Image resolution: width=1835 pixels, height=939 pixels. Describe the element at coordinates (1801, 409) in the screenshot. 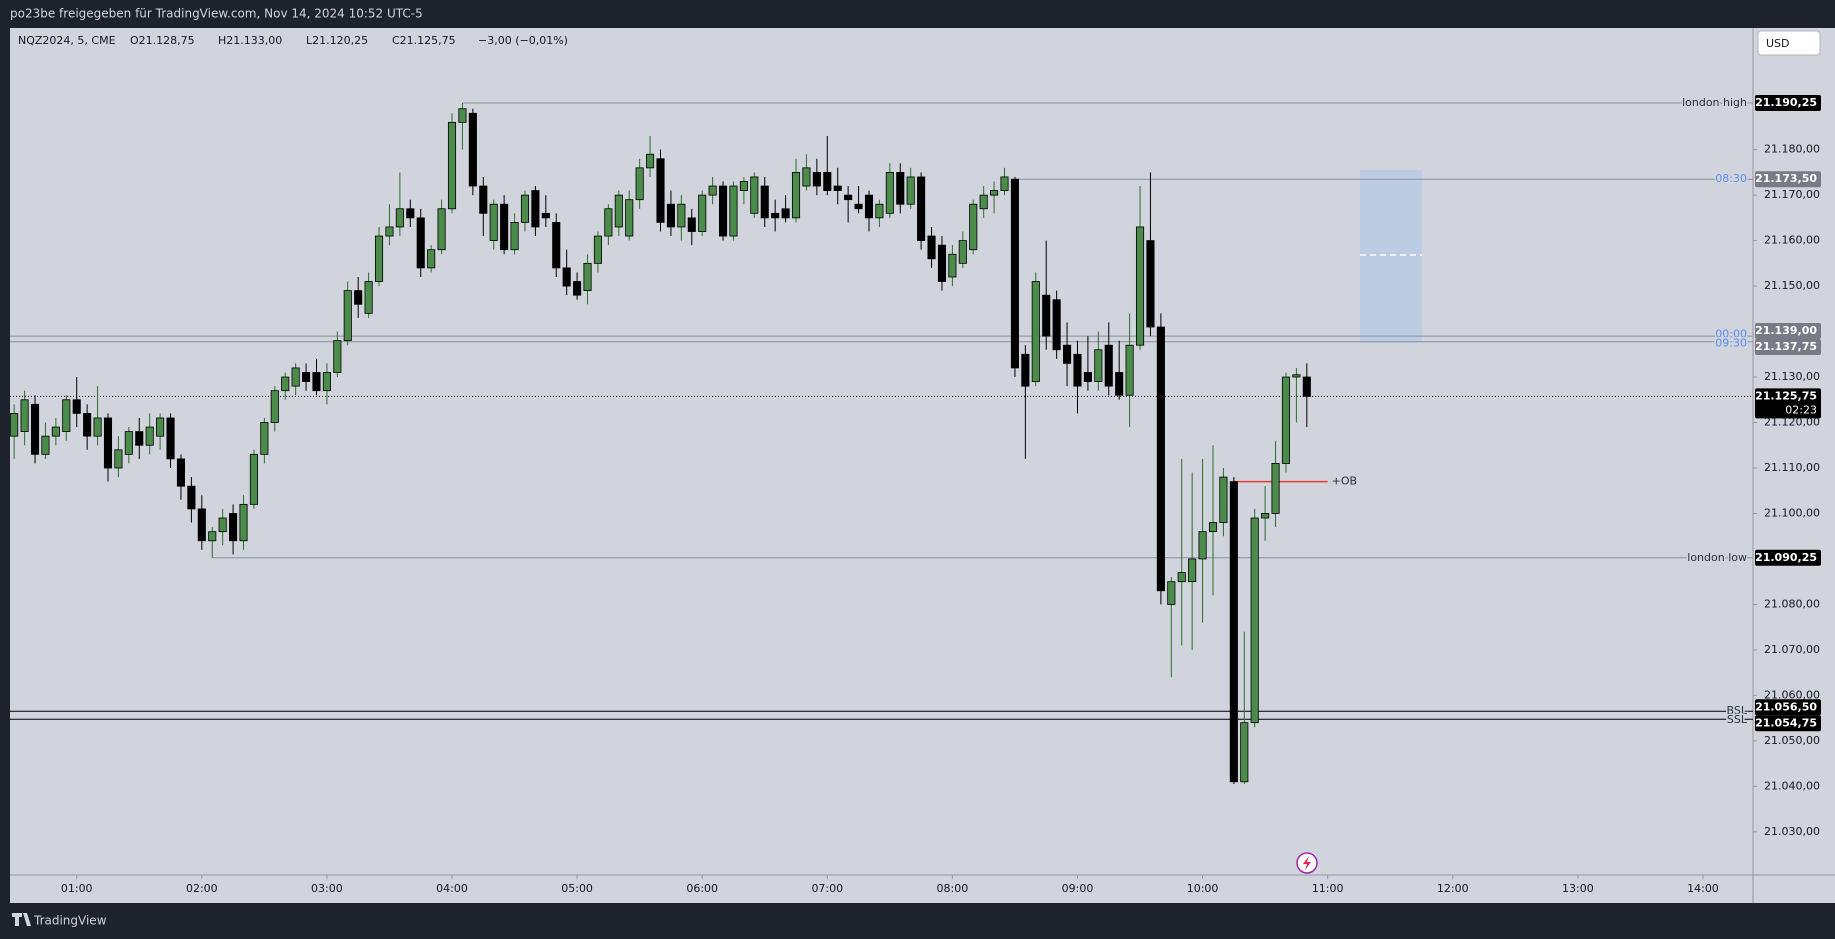

I see `countdown: 02:23` at that location.